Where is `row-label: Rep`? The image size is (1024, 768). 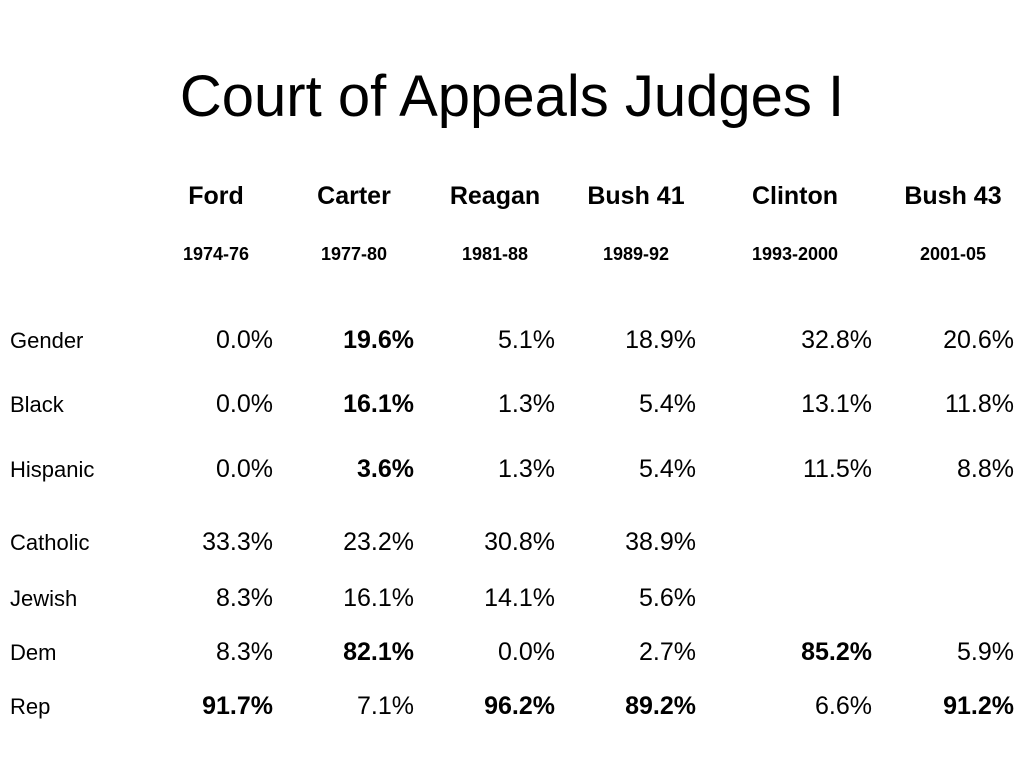 row-label: Rep is located at coordinates (30, 706).